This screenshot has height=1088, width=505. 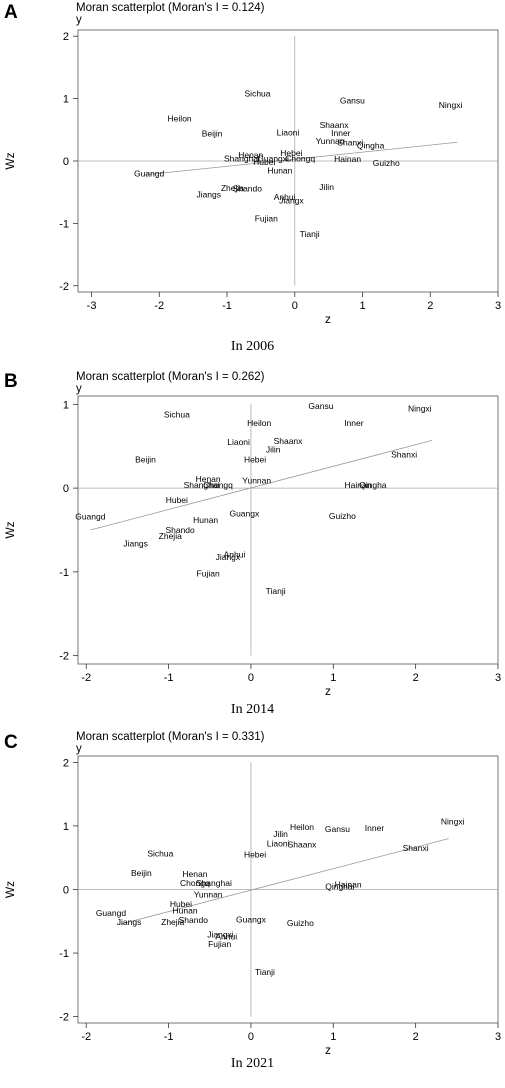 What do you see at coordinates (66, 489) in the screenshot?
I see `y-tick-label: 0` at bounding box center [66, 489].